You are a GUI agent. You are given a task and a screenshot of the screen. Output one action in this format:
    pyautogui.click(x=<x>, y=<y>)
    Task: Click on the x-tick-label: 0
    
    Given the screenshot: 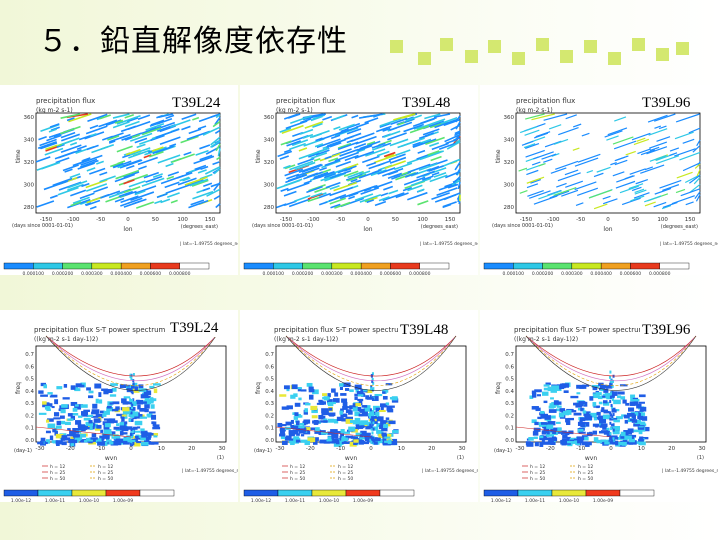 What is the action you would take?
    pyautogui.click(x=131, y=449)
    